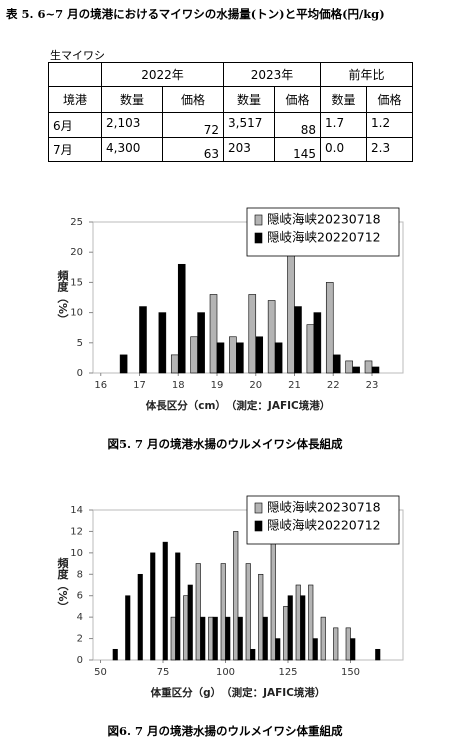 This screenshot has width=450, height=751. I want to click on group-header: 前年比, so click(366, 74).